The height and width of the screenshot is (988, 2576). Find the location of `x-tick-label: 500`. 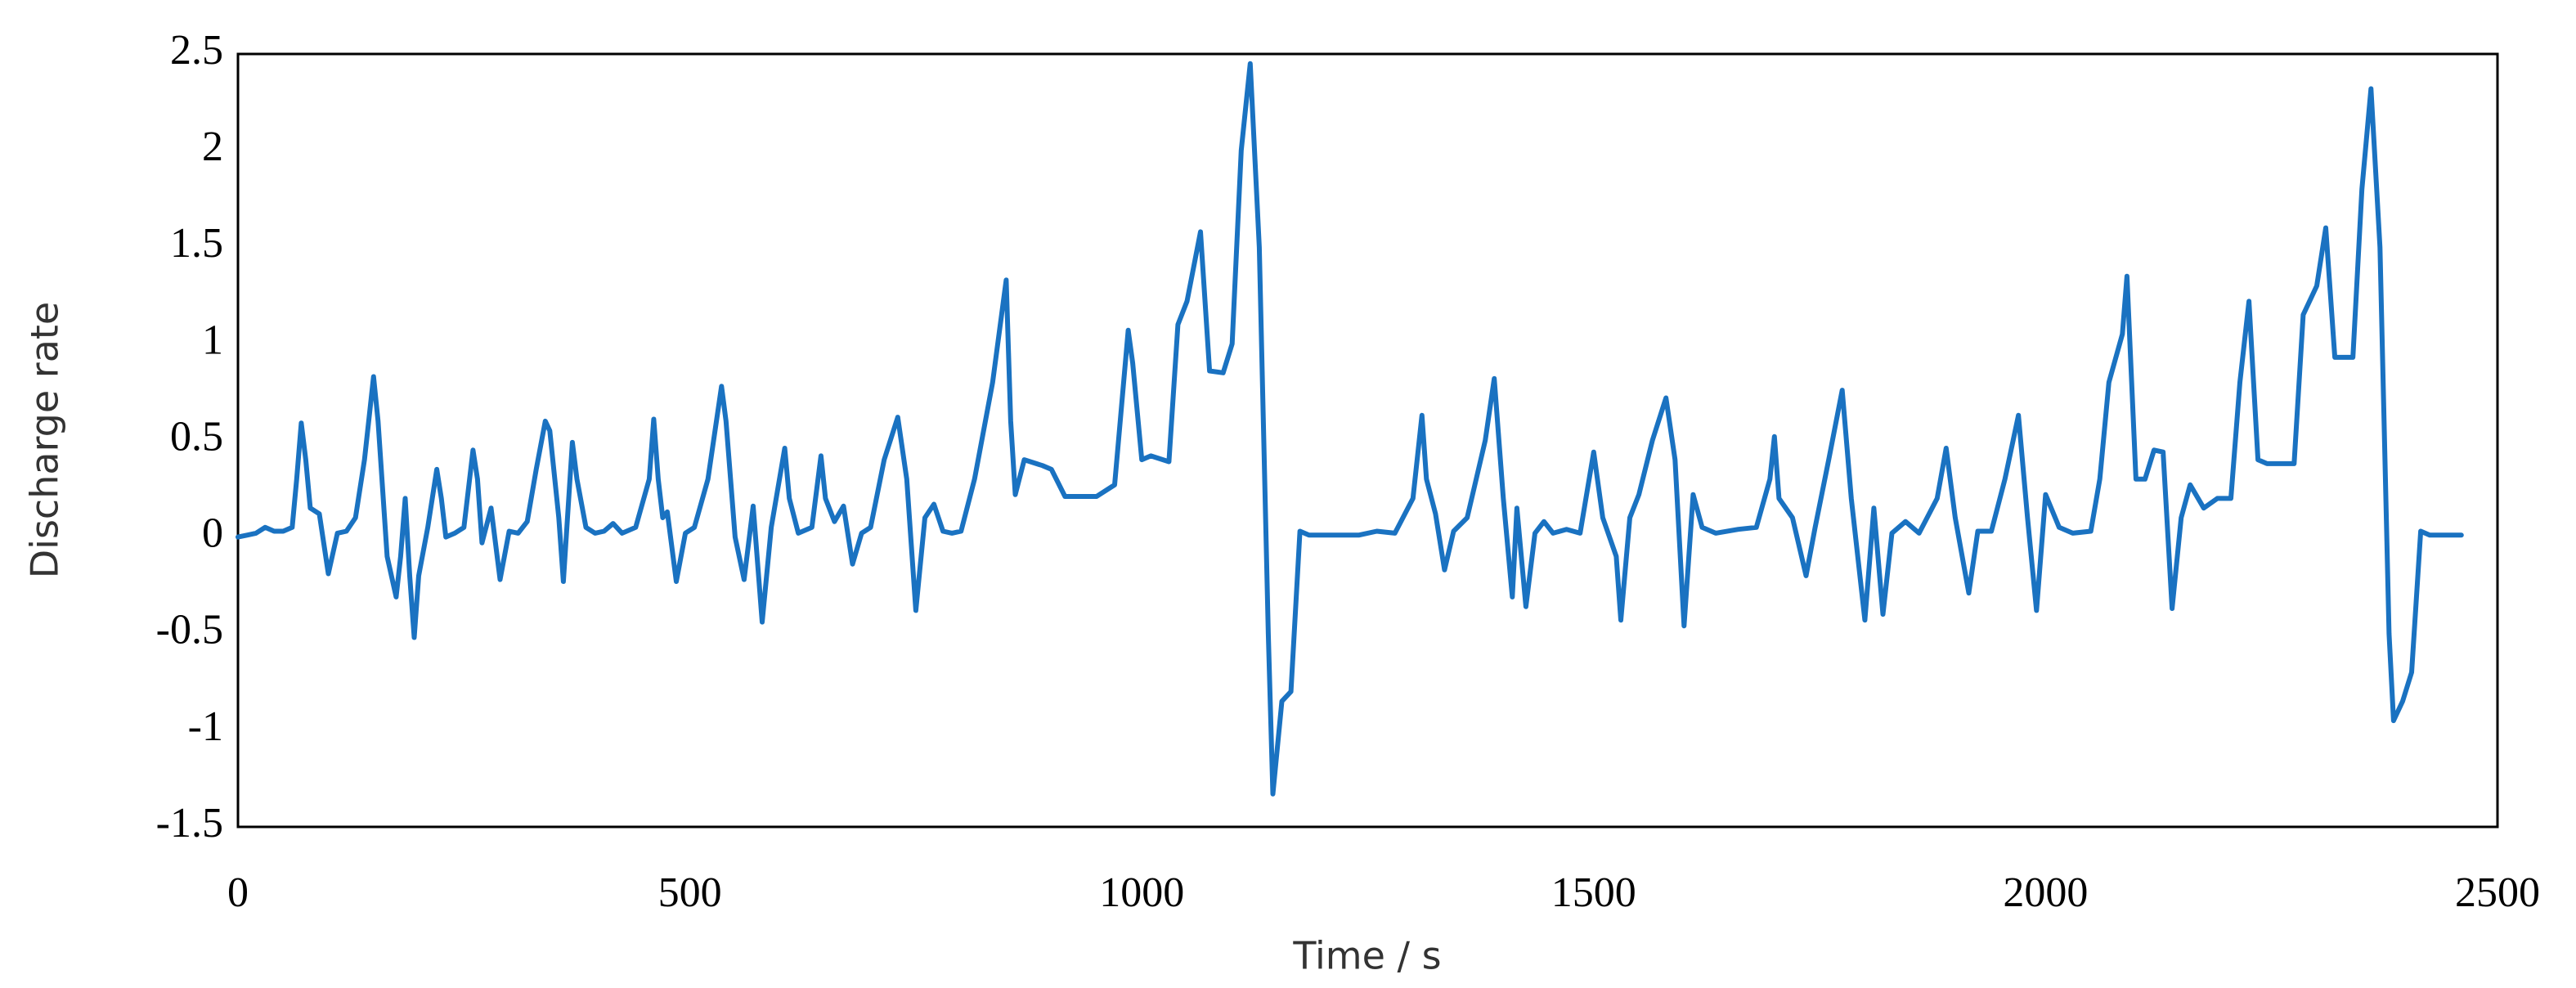

x-tick-label: 500 is located at coordinates (690, 892).